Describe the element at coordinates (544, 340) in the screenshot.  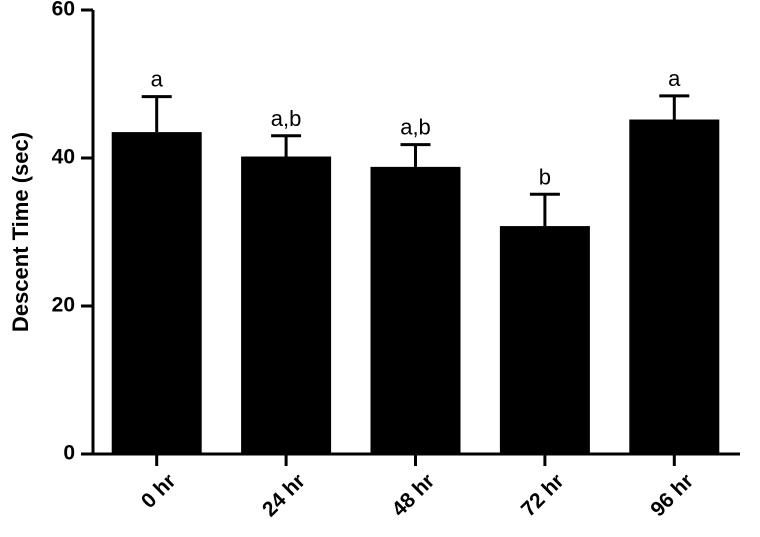
I see `bar-72-hr` at that location.